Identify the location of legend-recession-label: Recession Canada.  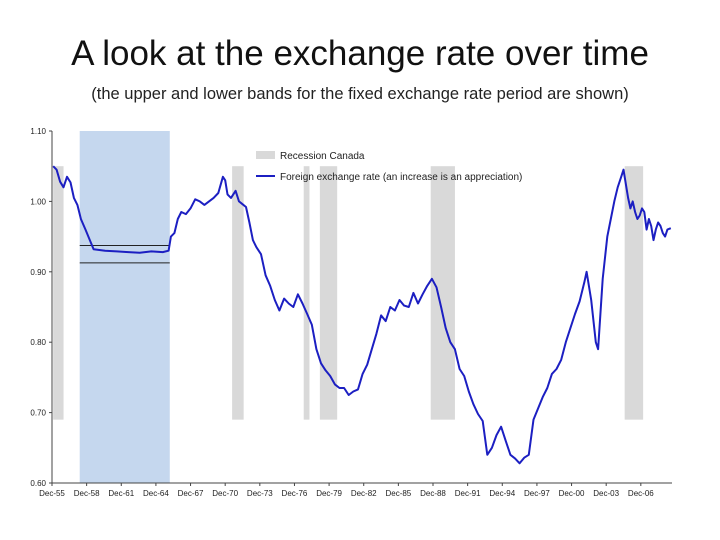
(322, 156).